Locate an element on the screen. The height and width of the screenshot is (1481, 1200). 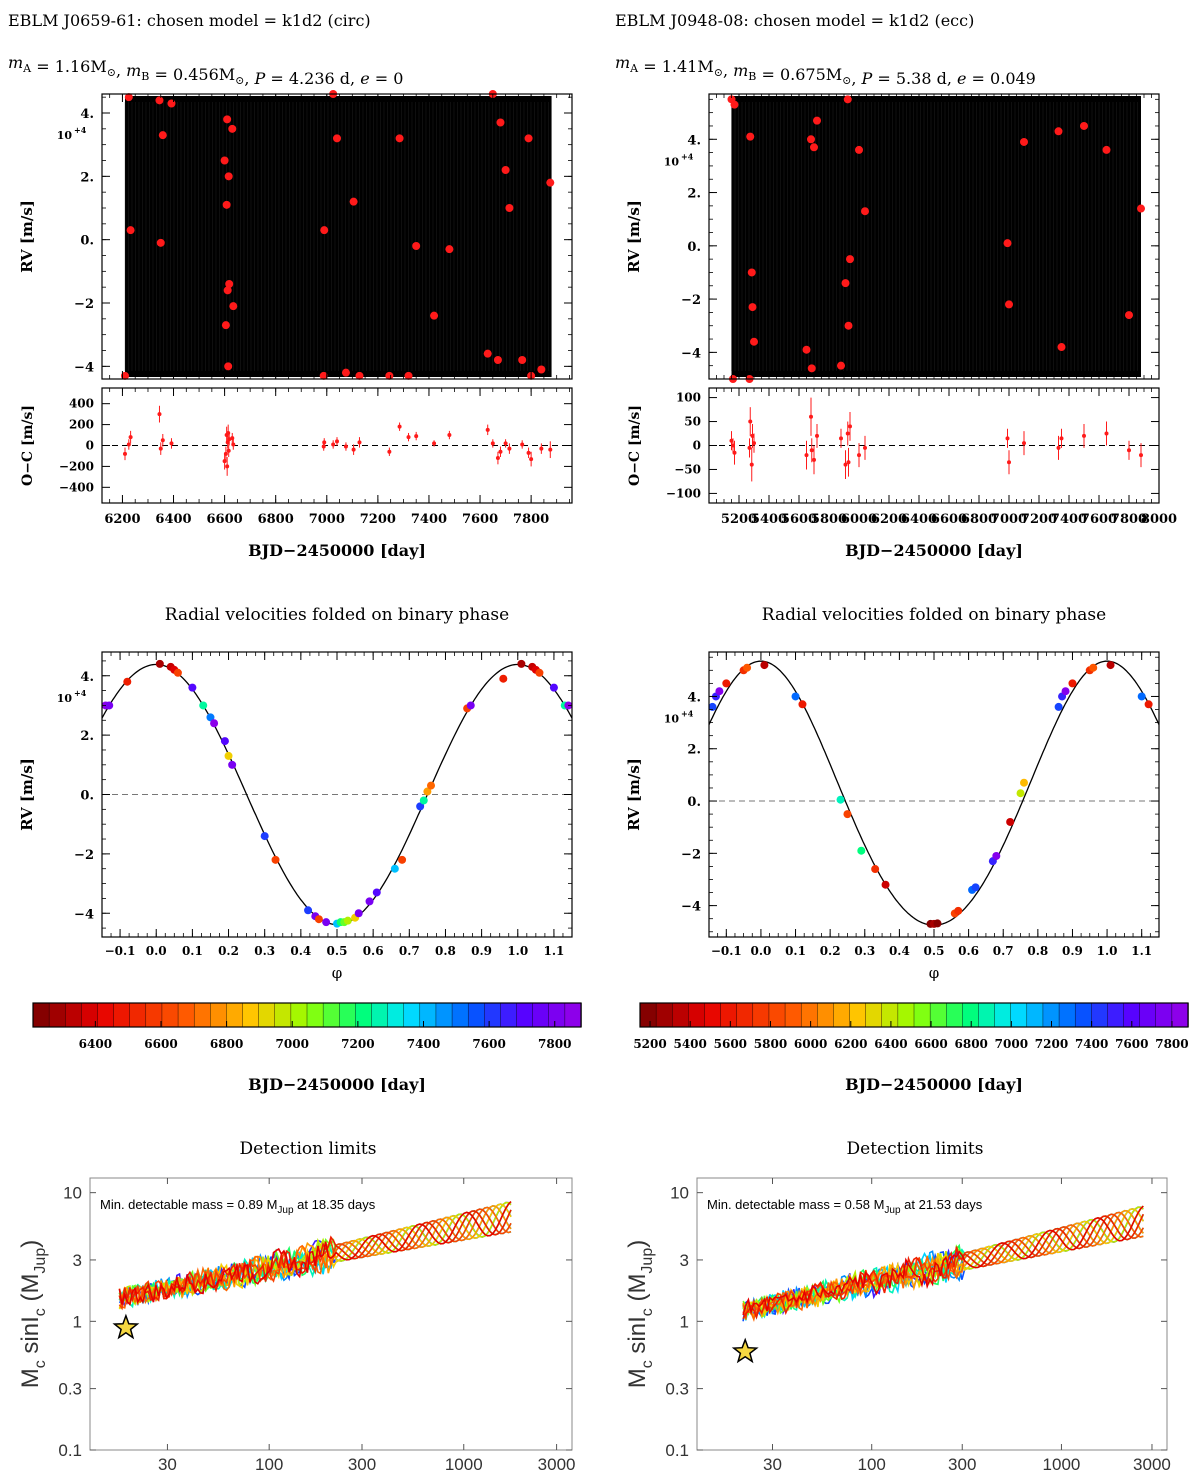
param-fragment: e is located at coordinates (364, 78).